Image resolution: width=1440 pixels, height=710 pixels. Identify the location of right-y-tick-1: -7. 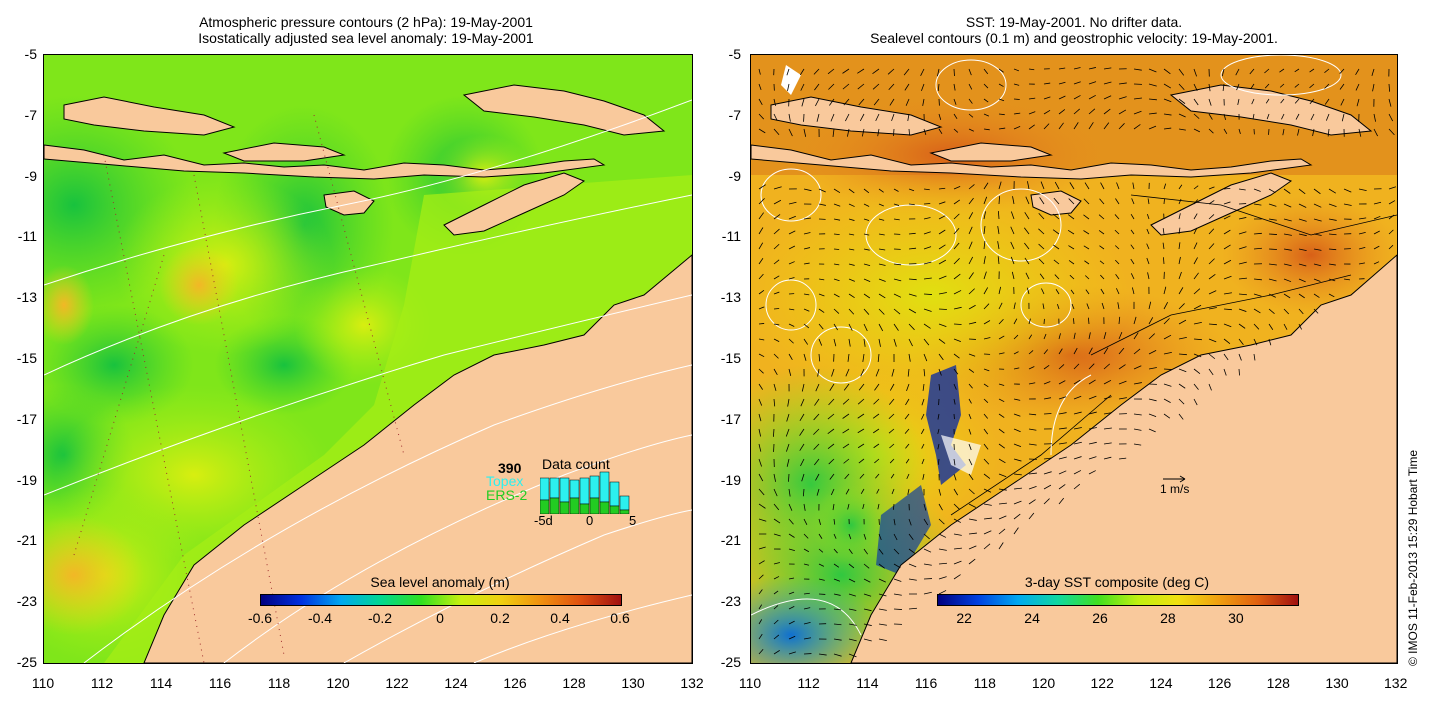
(734, 114).